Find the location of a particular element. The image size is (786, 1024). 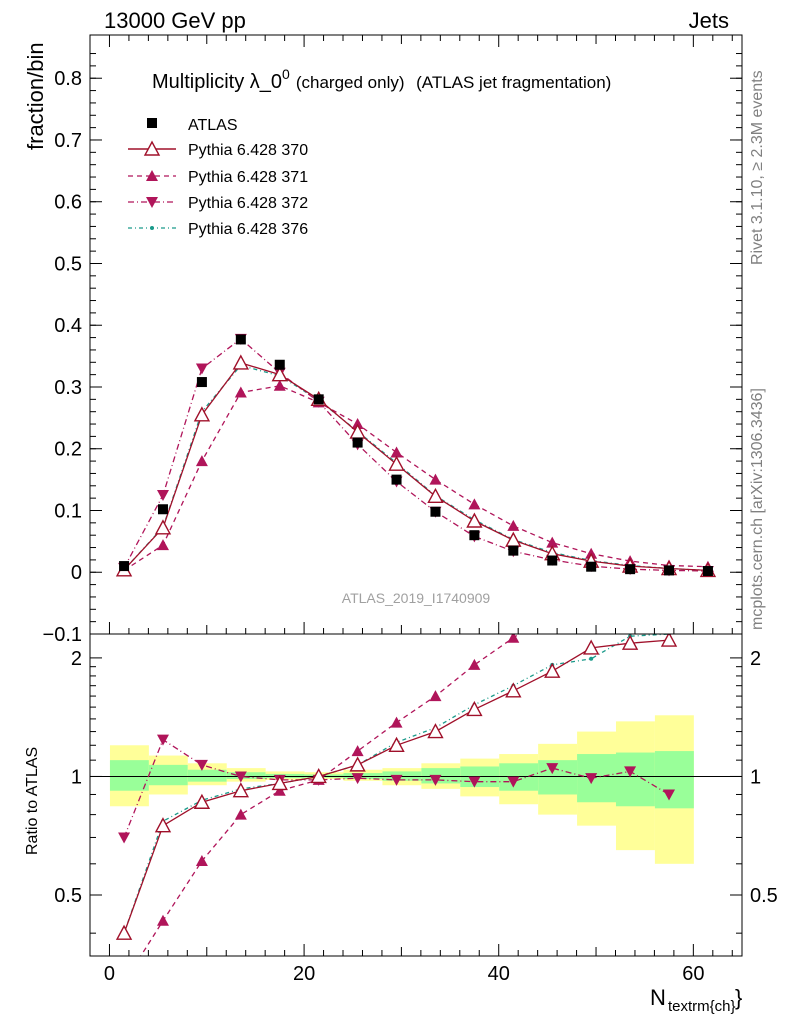

analysis-watermark: ATLAS_2019_I1740909 is located at coordinates (416, 598).